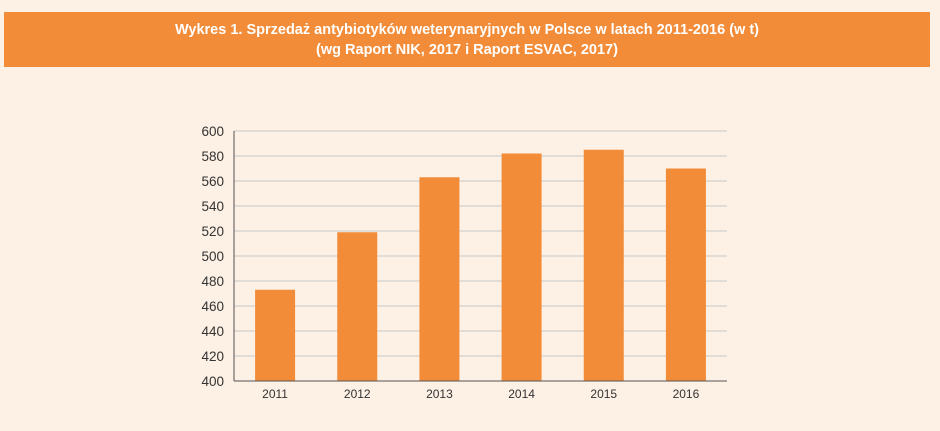  What do you see at coordinates (212, 331) in the screenshot?
I see `y-tick-label: 440` at bounding box center [212, 331].